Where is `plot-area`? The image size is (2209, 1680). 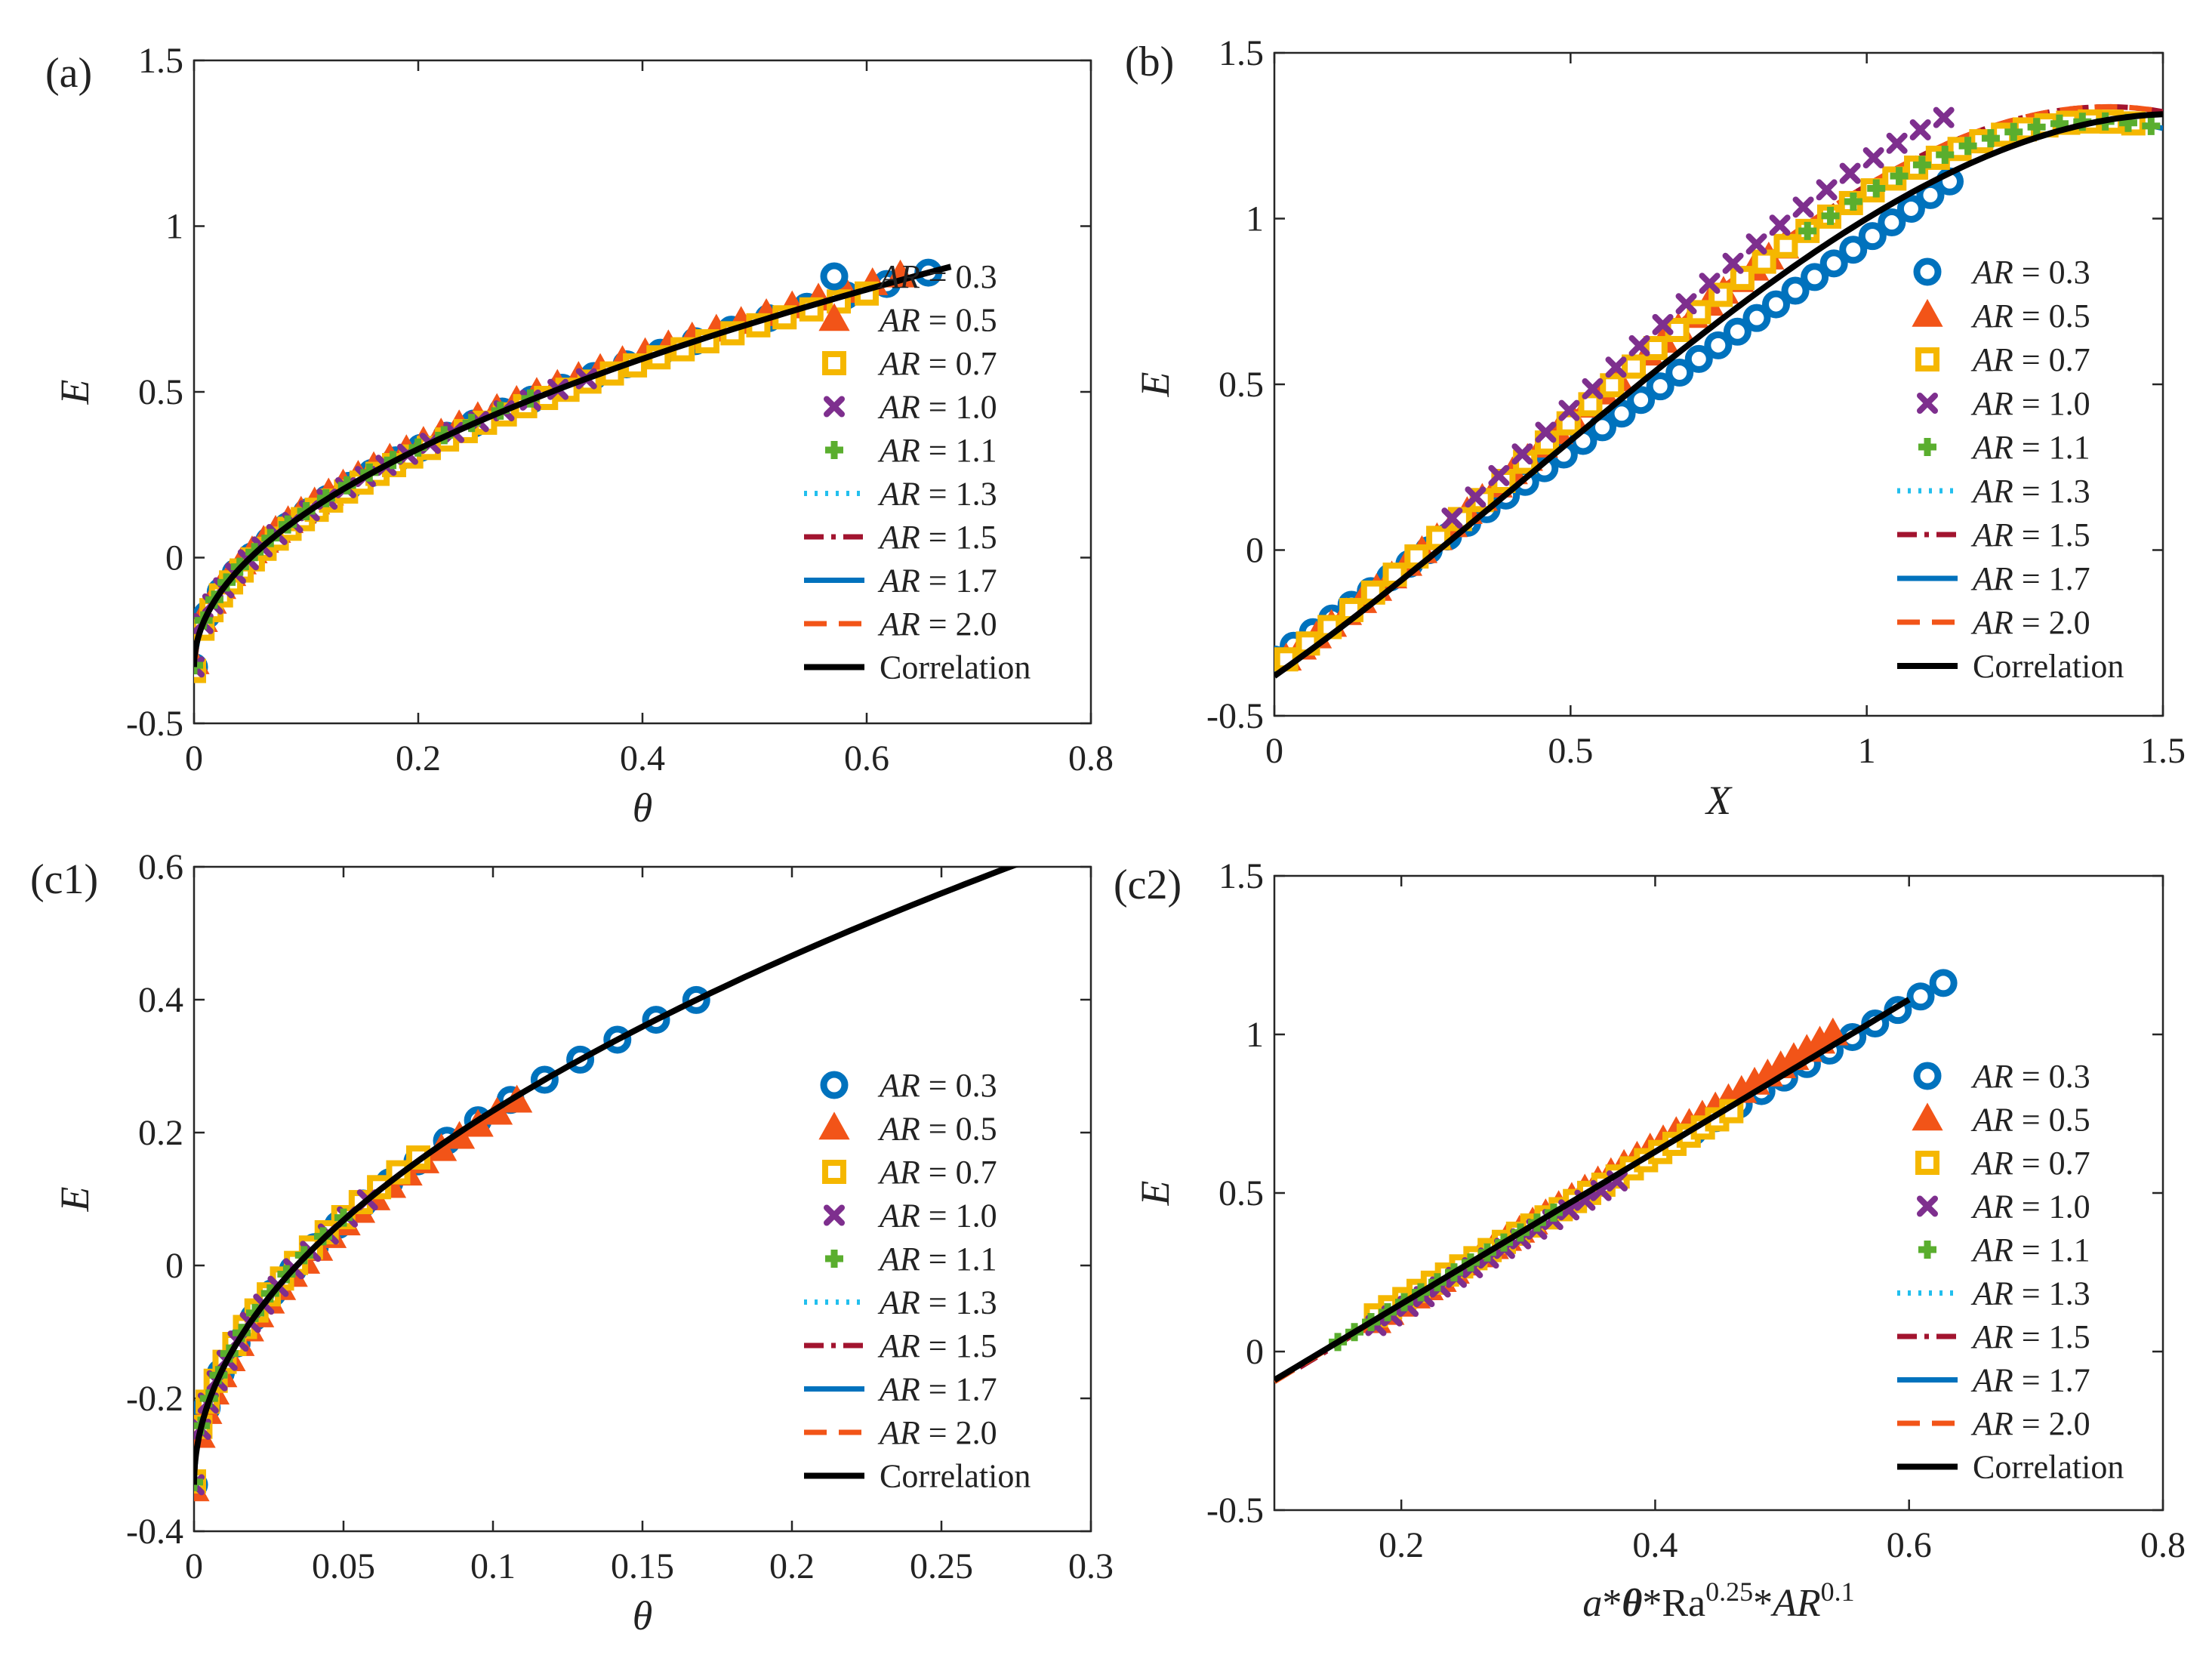
plot-area is located at coordinates (1616, 1176).